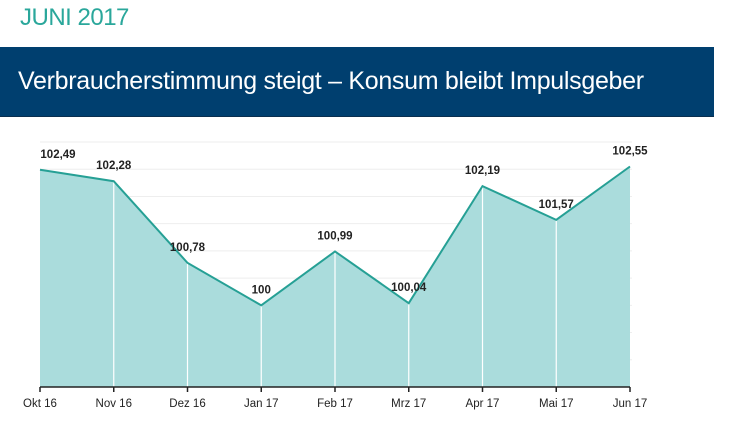 The image size is (748, 421). What do you see at coordinates (630, 152) in the screenshot?
I see `data-label: 102,55` at bounding box center [630, 152].